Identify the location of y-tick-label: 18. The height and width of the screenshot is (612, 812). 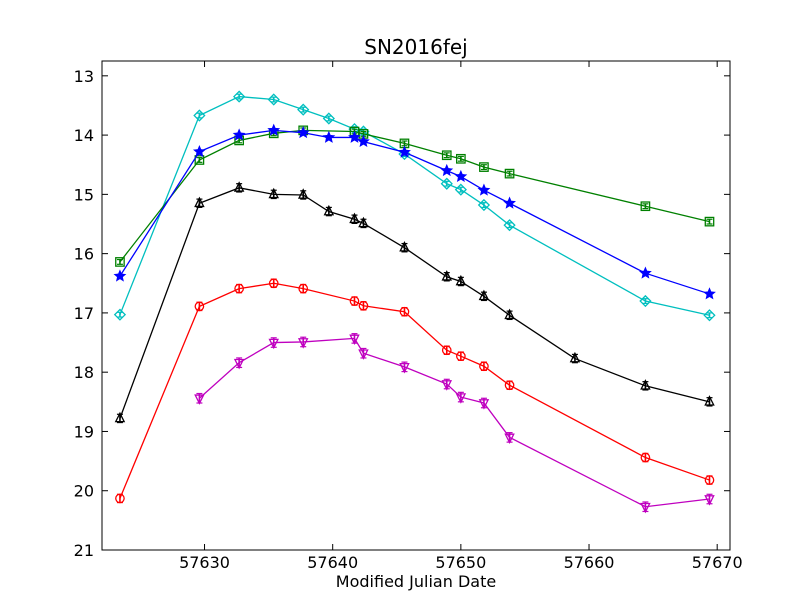
(84, 372).